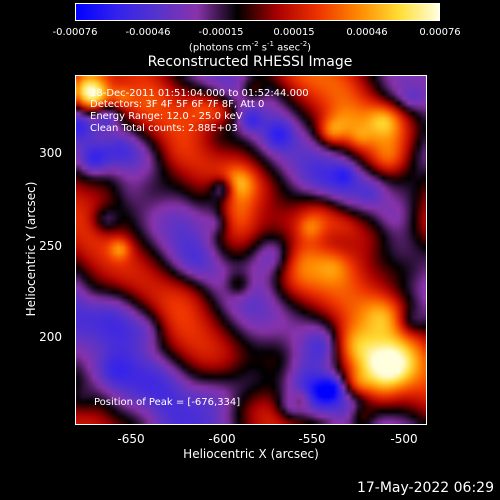 The height and width of the screenshot is (500, 500). Describe the element at coordinates (75, 32) in the screenshot. I see `colorbar-tick: -0.00076` at that location.